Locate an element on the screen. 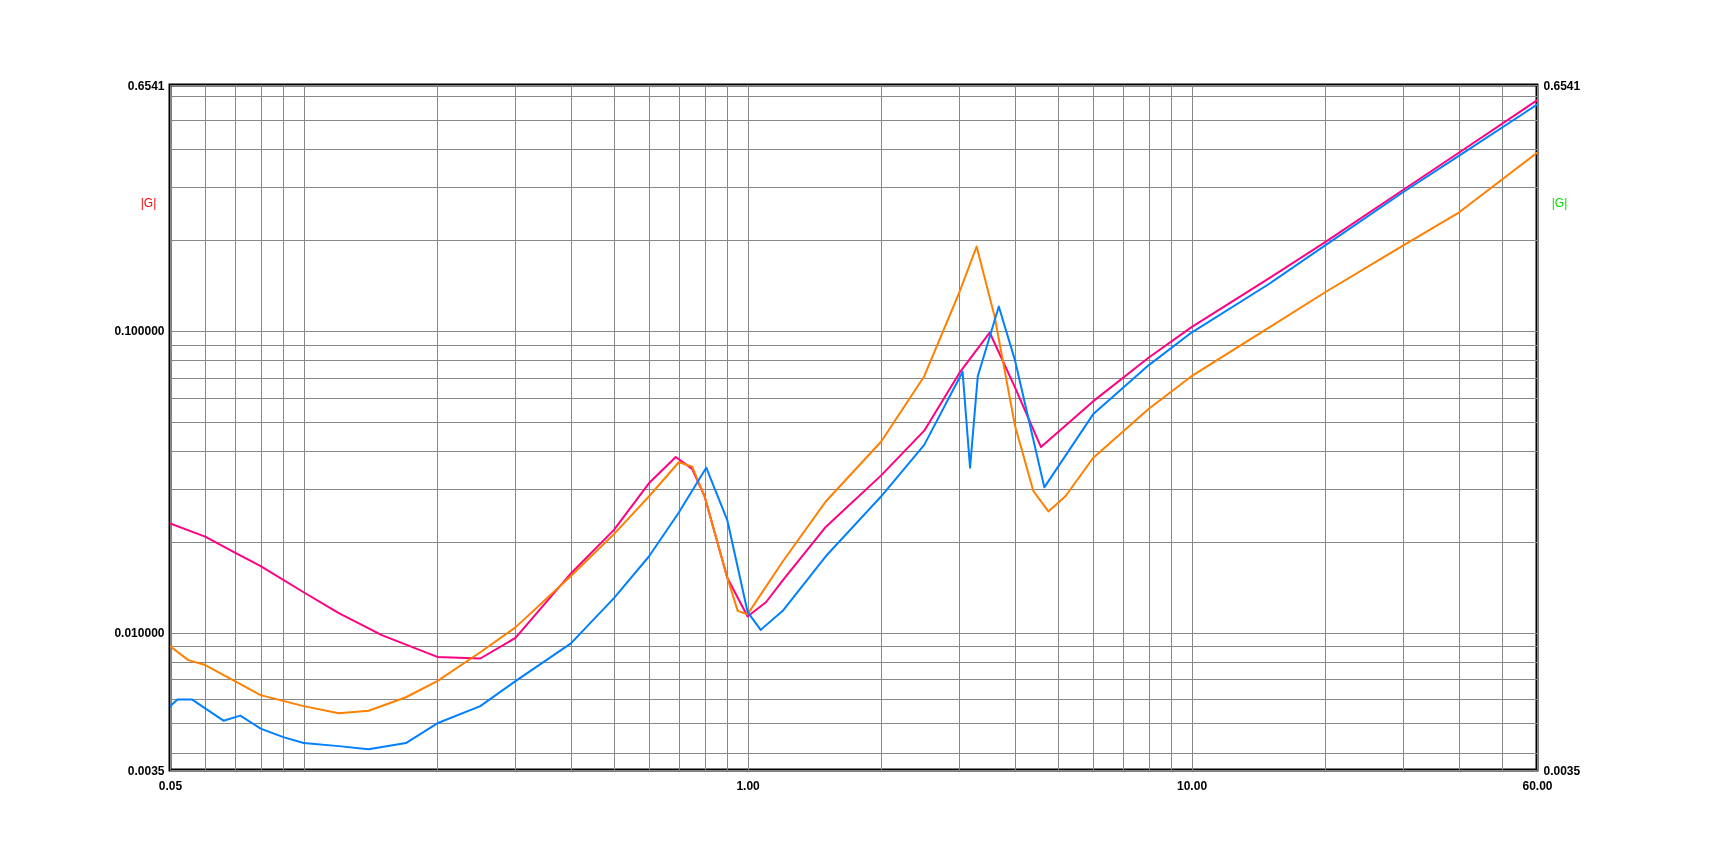 The image size is (1709, 856). y-tick-label: 0.6541 is located at coordinates (146, 85).